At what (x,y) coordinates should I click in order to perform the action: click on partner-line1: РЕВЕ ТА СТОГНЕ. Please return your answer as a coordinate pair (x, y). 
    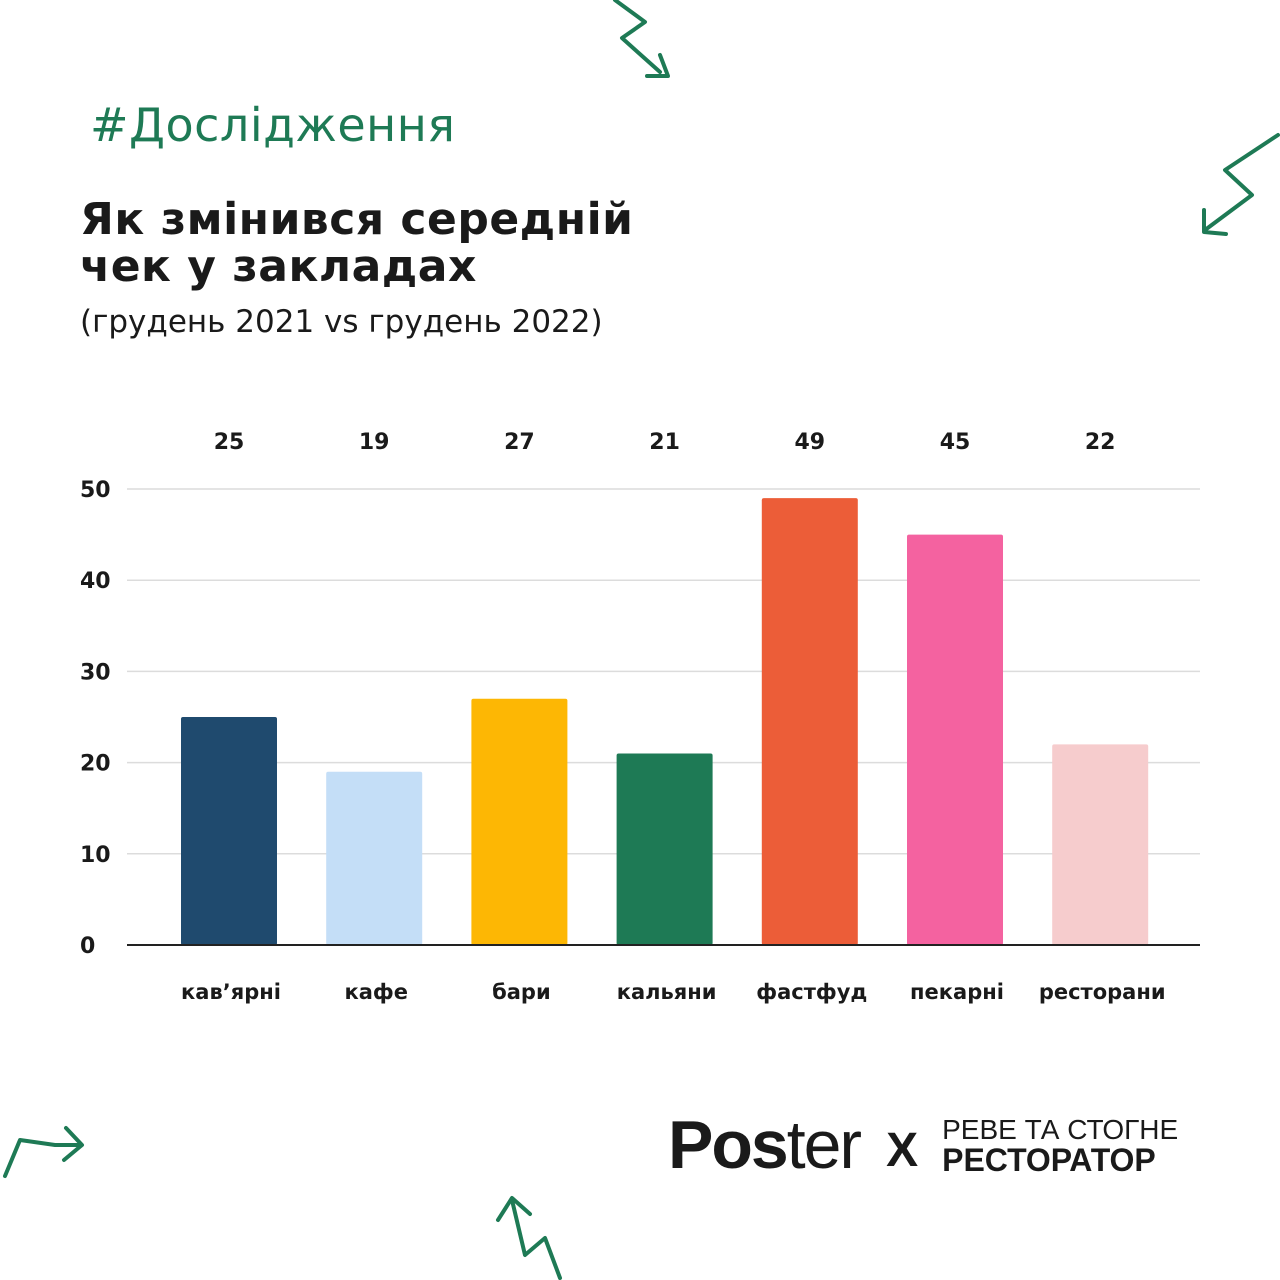
    Looking at the image, I should click on (1060, 1129).